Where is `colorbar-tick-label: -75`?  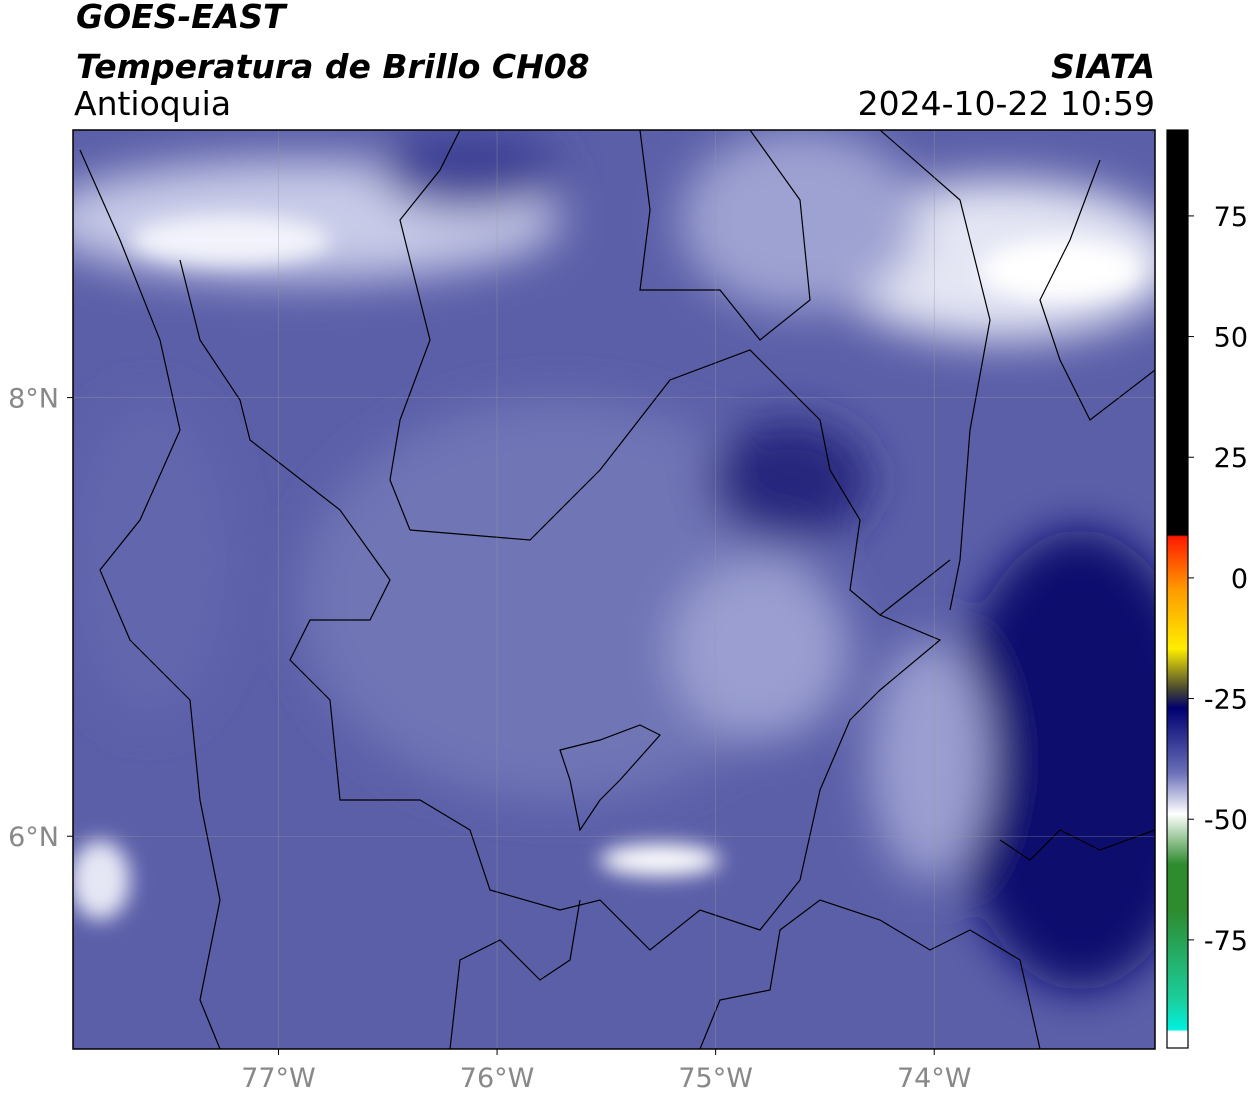 colorbar-tick-label: -75 is located at coordinates (1226, 941).